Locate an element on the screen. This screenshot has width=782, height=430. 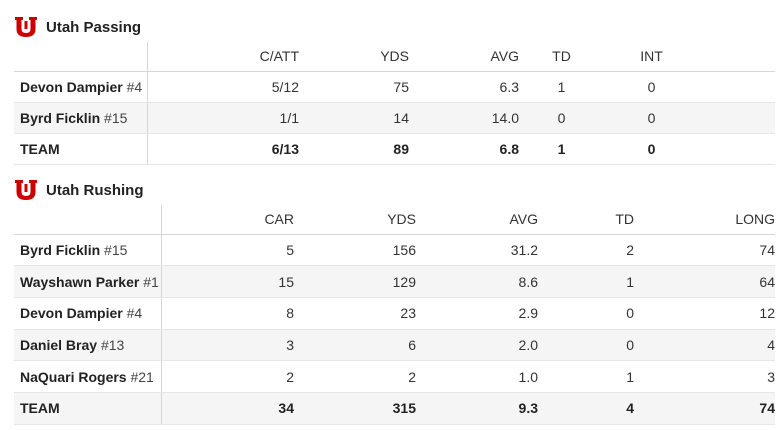
stat-cell: 1.0 is located at coordinates (477, 376).